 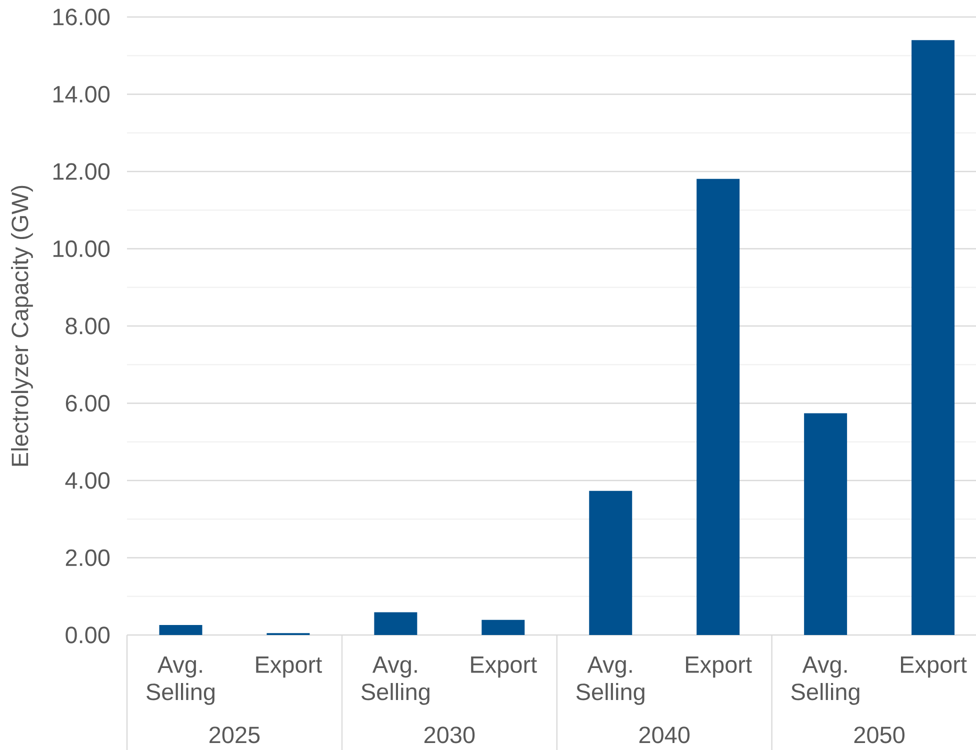 I want to click on x-tick-label: 2030, so click(x=449, y=735).